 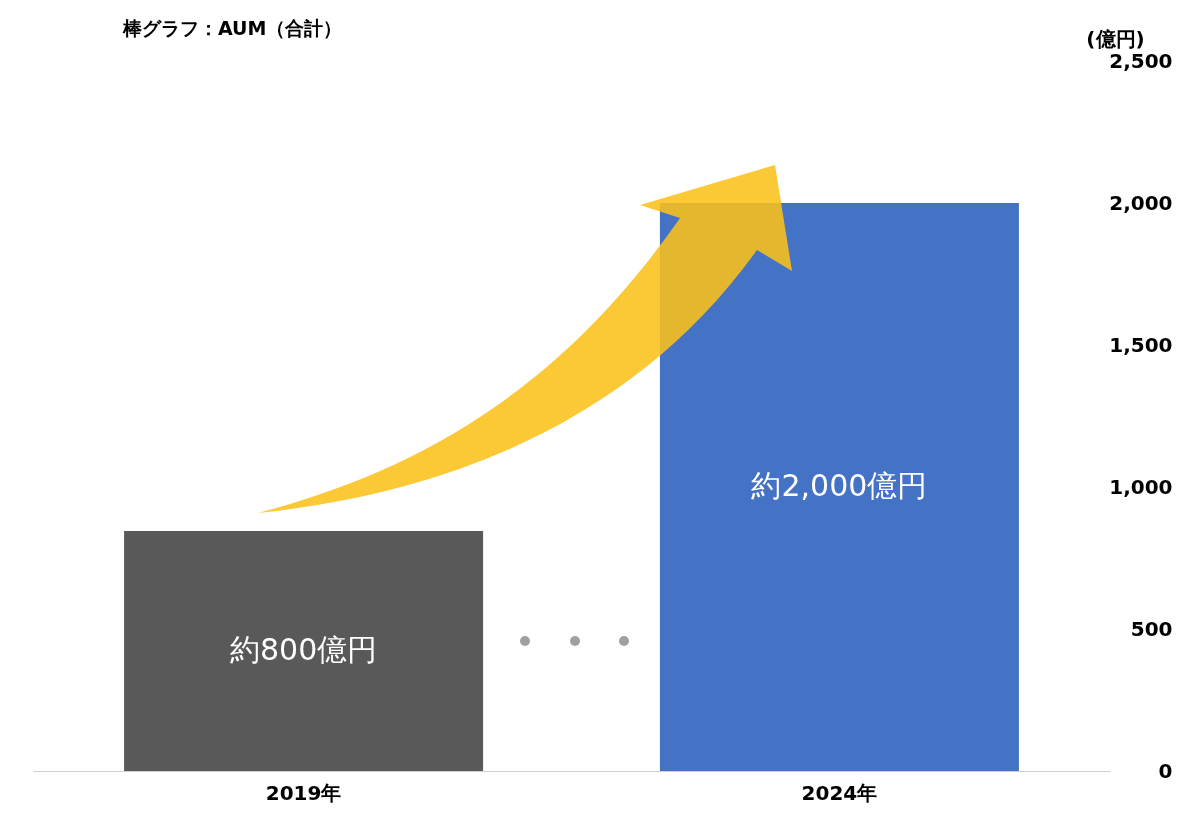 What do you see at coordinates (1165, 770) in the screenshot?
I see `y-tick-label: 0` at bounding box center [1165, 770].